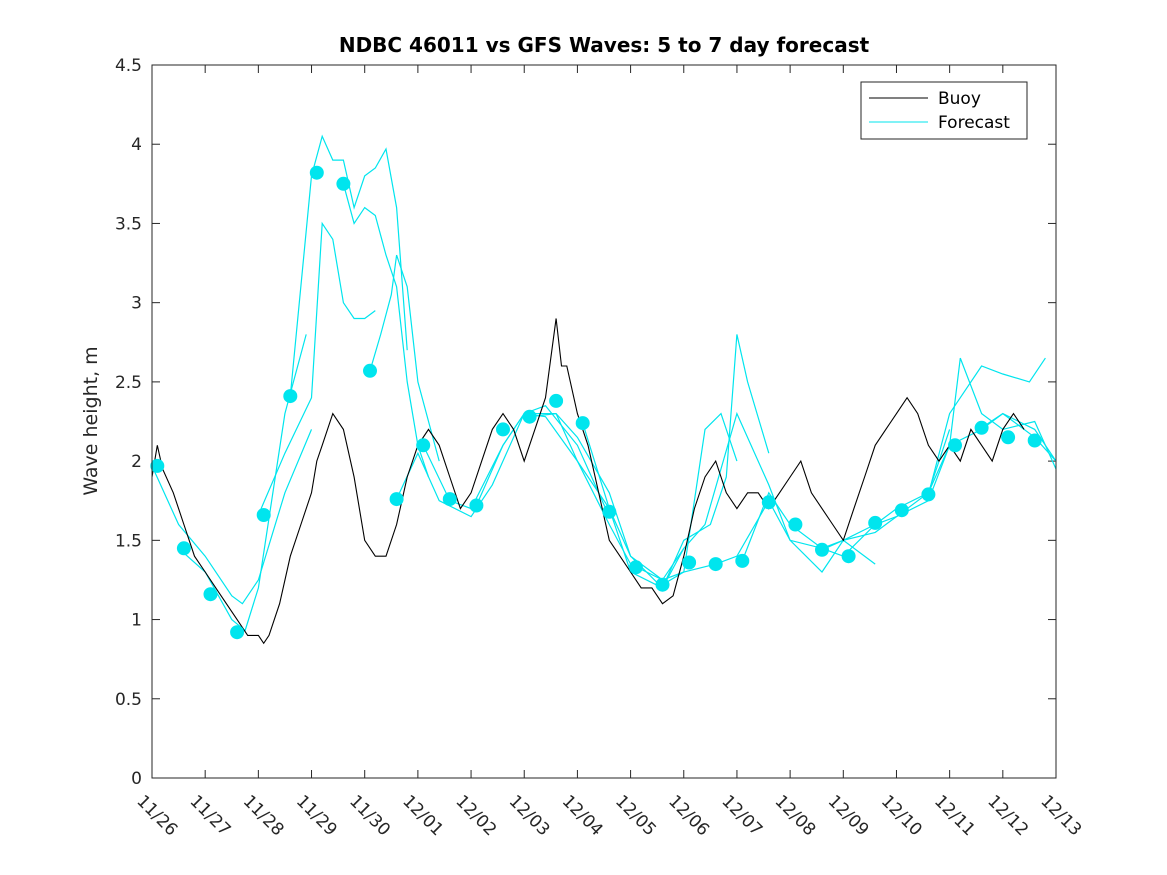  What do you see at coordinates (128, 66) in the screenshot?
I see `y-tick-label: 4.5` at bounding box center [128, 66].